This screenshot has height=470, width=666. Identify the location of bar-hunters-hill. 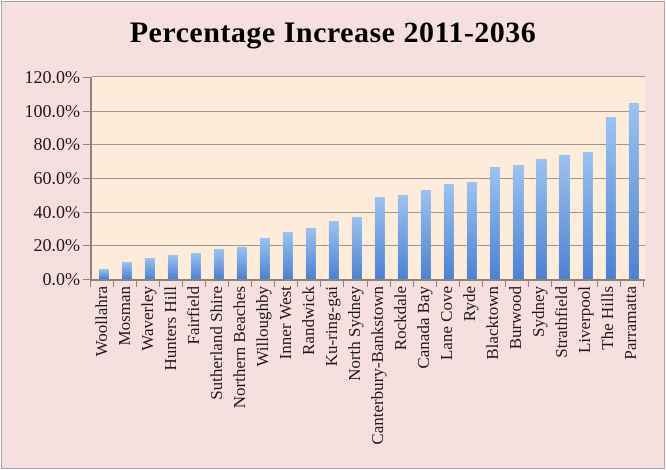
(172, 267).